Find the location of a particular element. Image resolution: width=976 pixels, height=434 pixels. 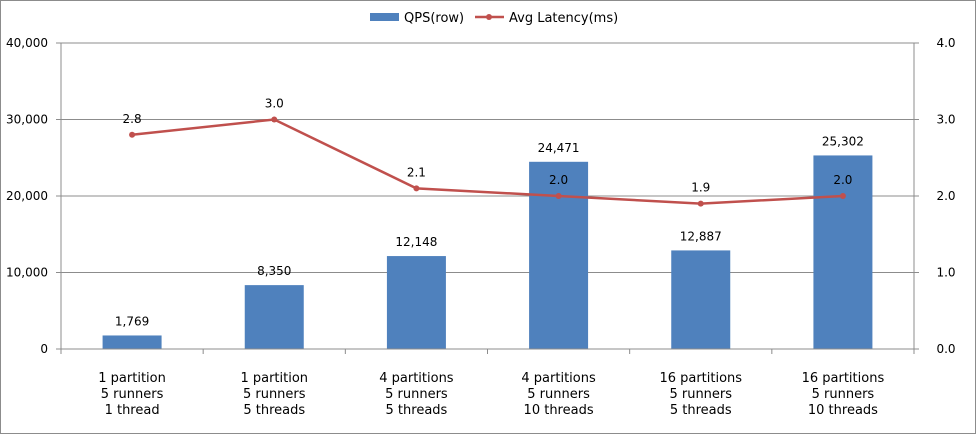

latency-data-label: 2.1 is located at coordinates (416, 172).